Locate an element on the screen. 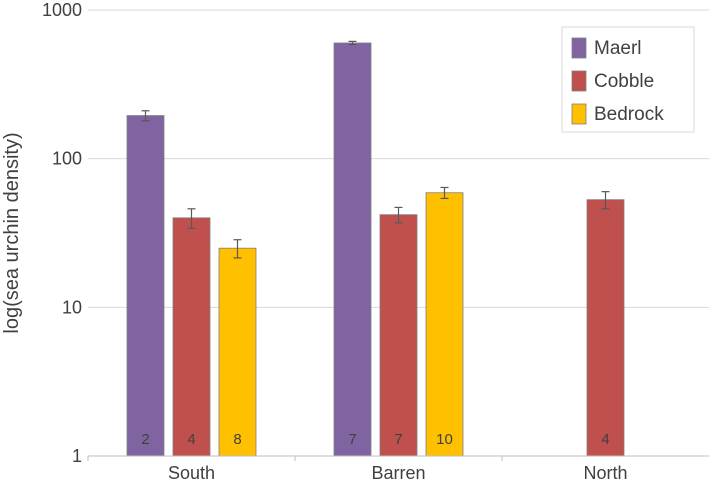 The height and width of the screenshot is (481, 709). sample-size-label: 2 is located at coordinates (145, 439).